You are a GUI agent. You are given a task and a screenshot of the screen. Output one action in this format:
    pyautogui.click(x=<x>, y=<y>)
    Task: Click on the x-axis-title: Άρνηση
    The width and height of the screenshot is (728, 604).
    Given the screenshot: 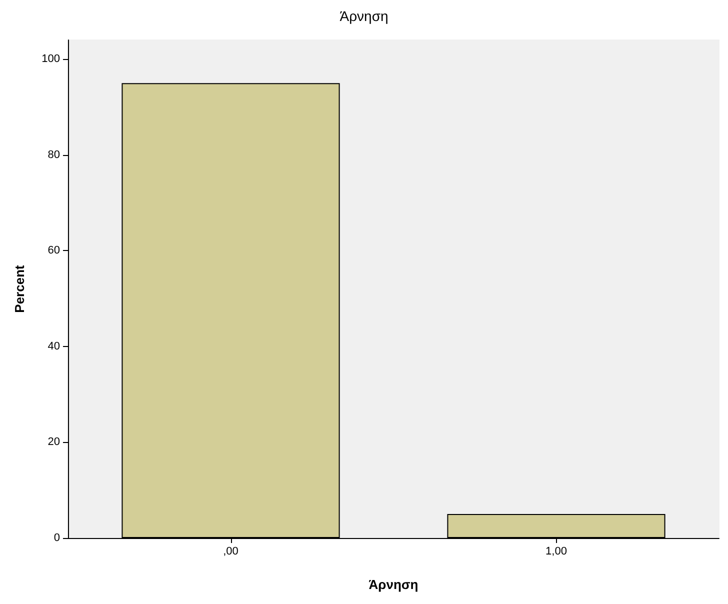 What is the action you would take?
    pyautogui.click(x=393, y=584)
    